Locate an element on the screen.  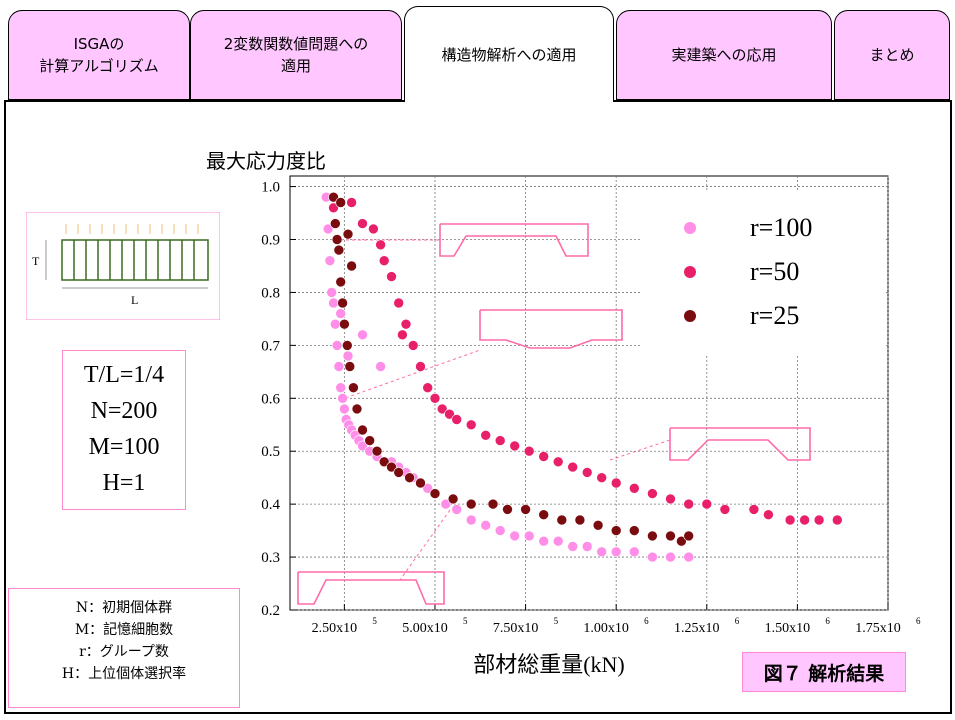
y-axis-title: 最大応力度比 is located at coordinates (266, 161).